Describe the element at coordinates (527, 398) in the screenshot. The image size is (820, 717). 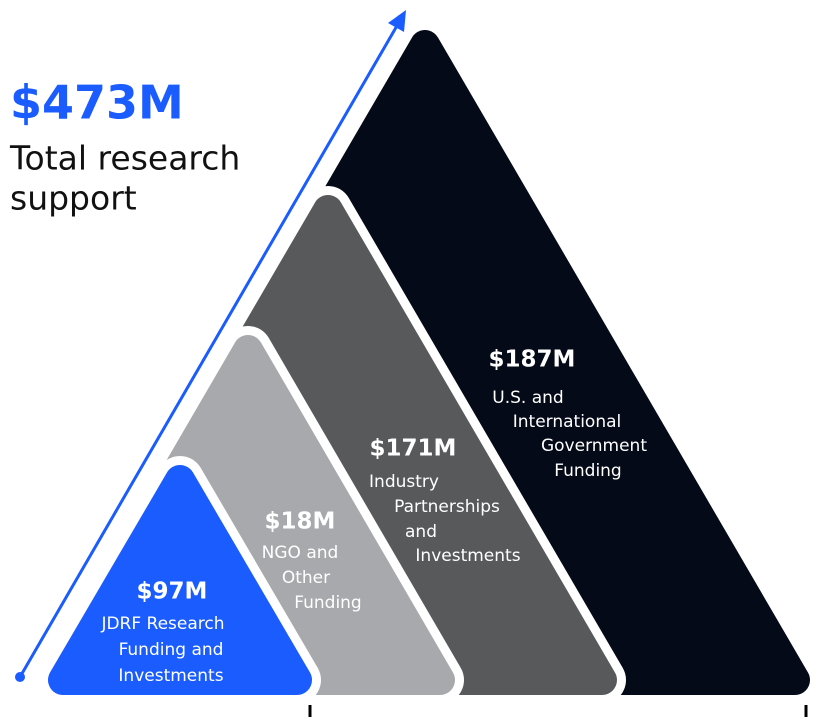
I see `layer-label: U.S. and` at that location.